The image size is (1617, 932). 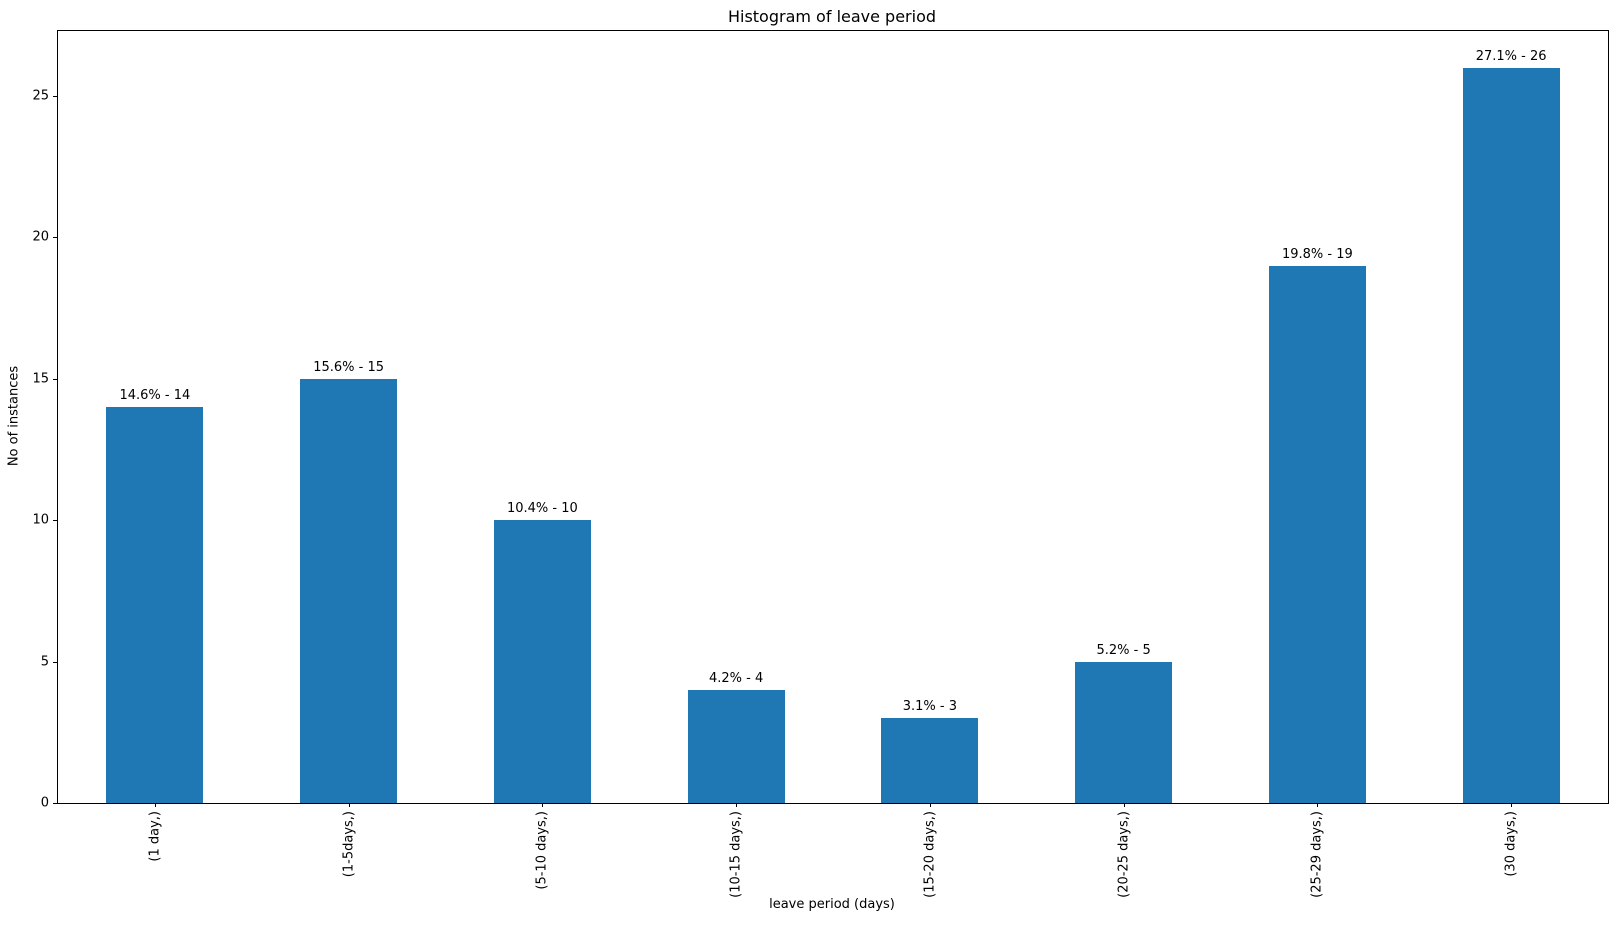 What do you see at coordinates (44, 803) in the screenshot?
I see `y-tick-label: 0` at bounding box center [44, 803].